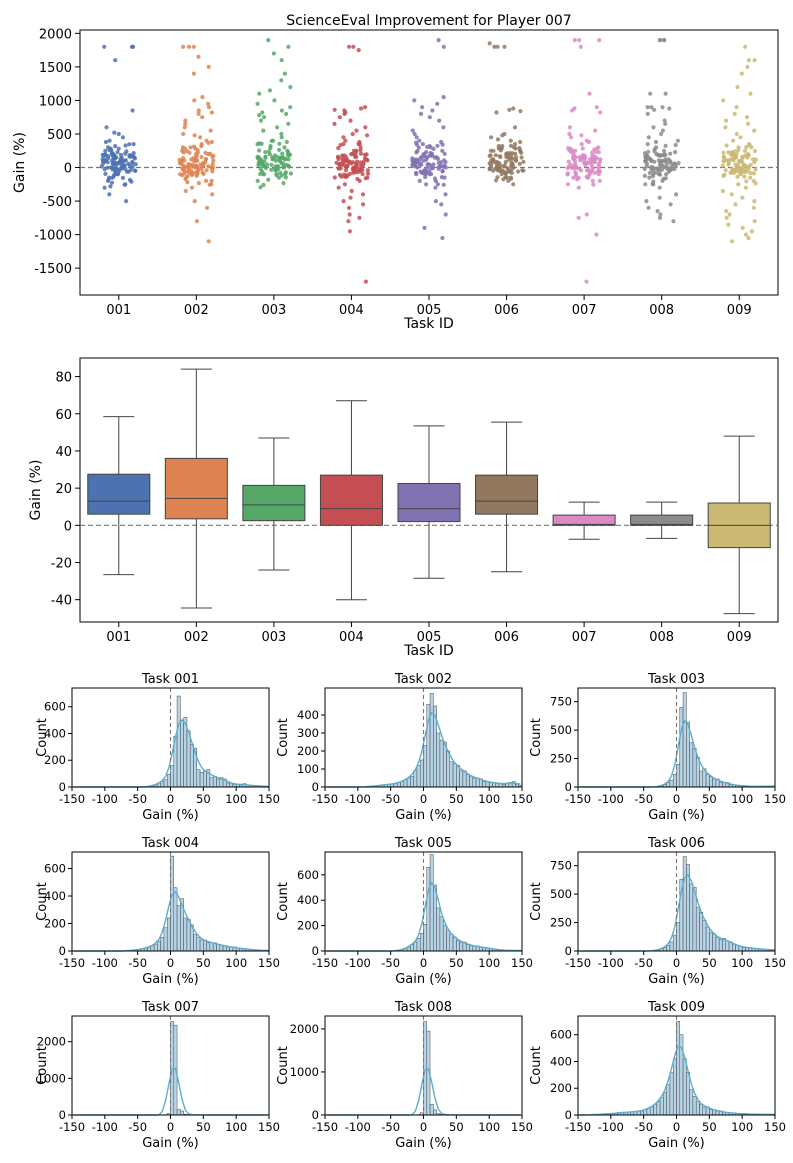  Describe the element at coordinates (561, 923) in the screenshot. I see `y-tick-label: 250` at that location.